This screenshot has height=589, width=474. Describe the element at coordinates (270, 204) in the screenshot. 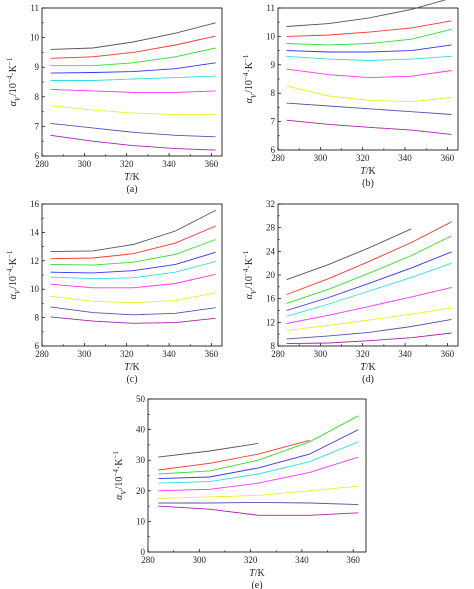

I see `y-tick-label: 32` at that location.